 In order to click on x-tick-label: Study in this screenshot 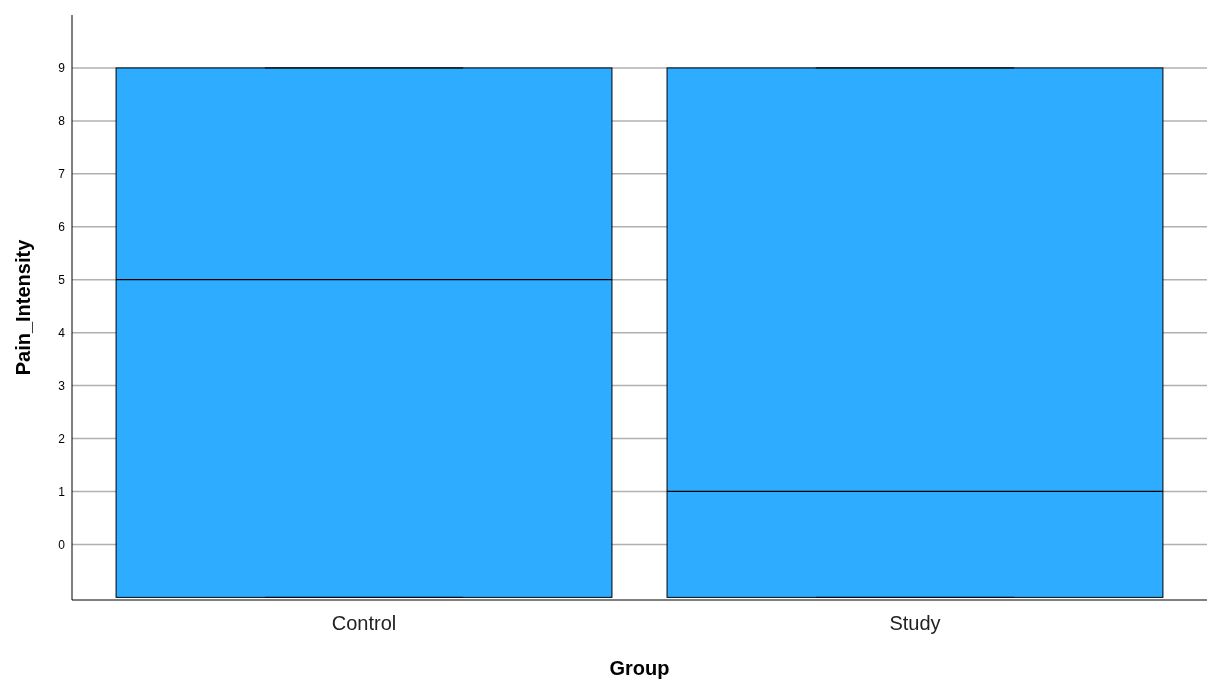, I will do `click(915, 623)`.